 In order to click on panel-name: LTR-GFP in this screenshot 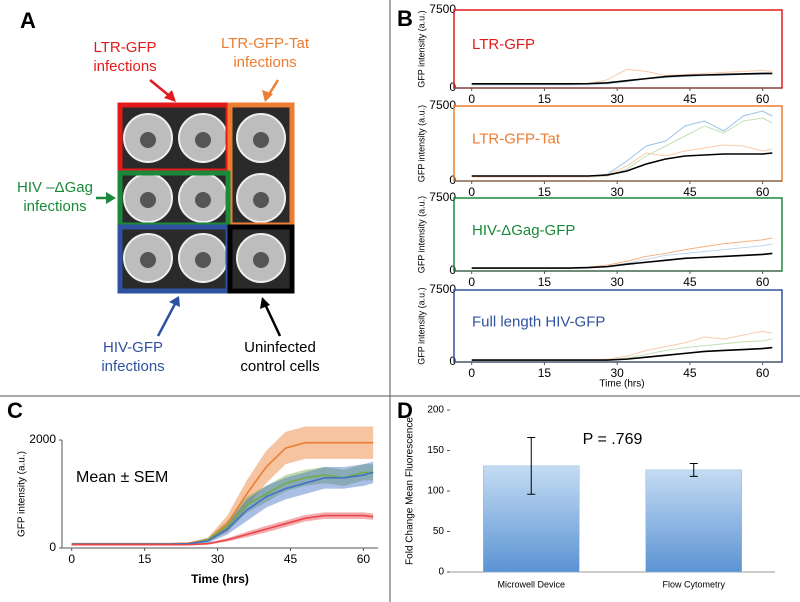, I will do `click(503, 44)`.